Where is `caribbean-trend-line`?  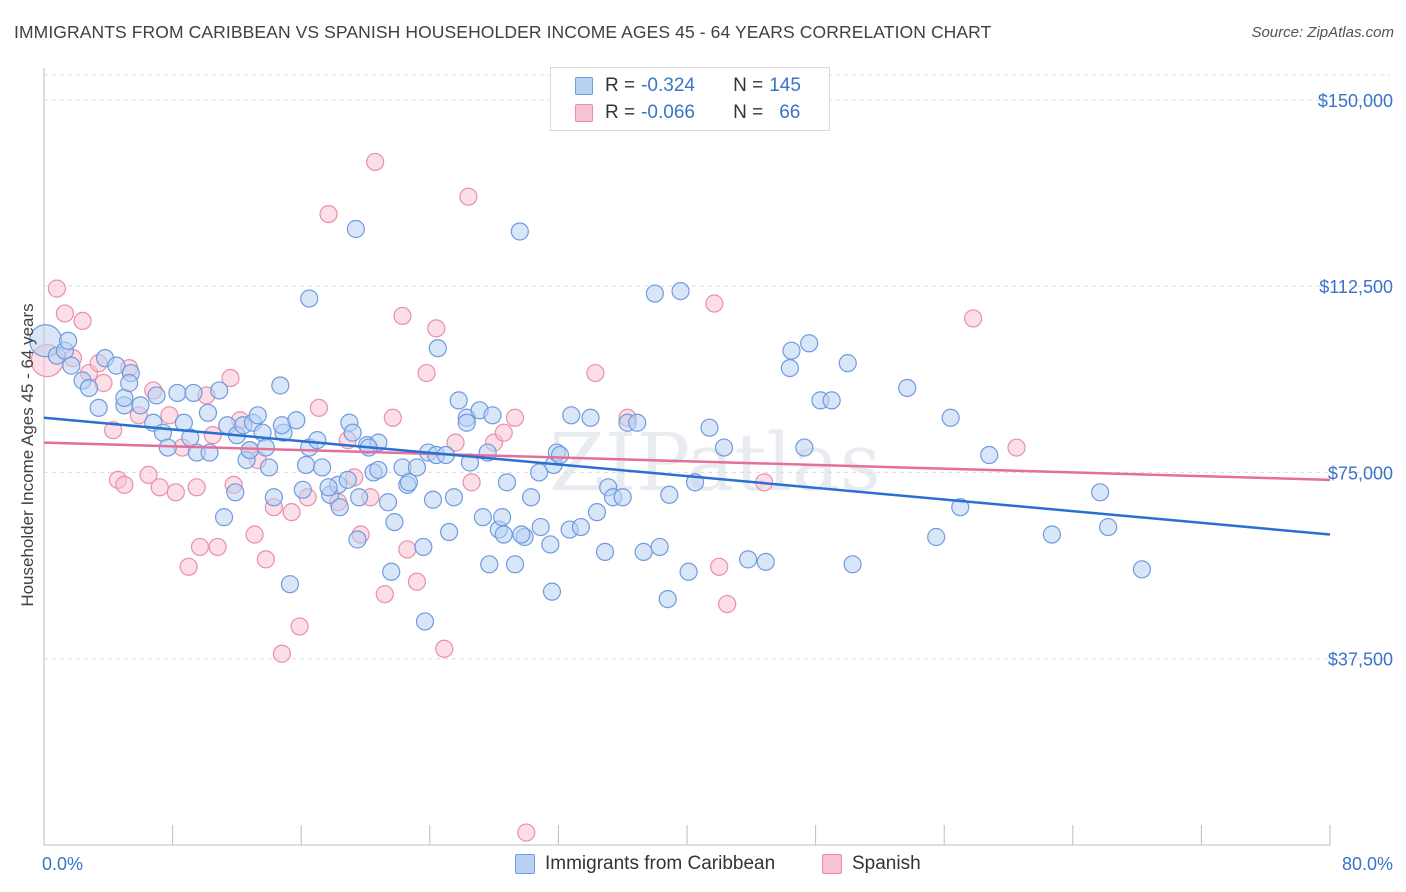
caribbean-trend-line is located at coordinates (687, 476).